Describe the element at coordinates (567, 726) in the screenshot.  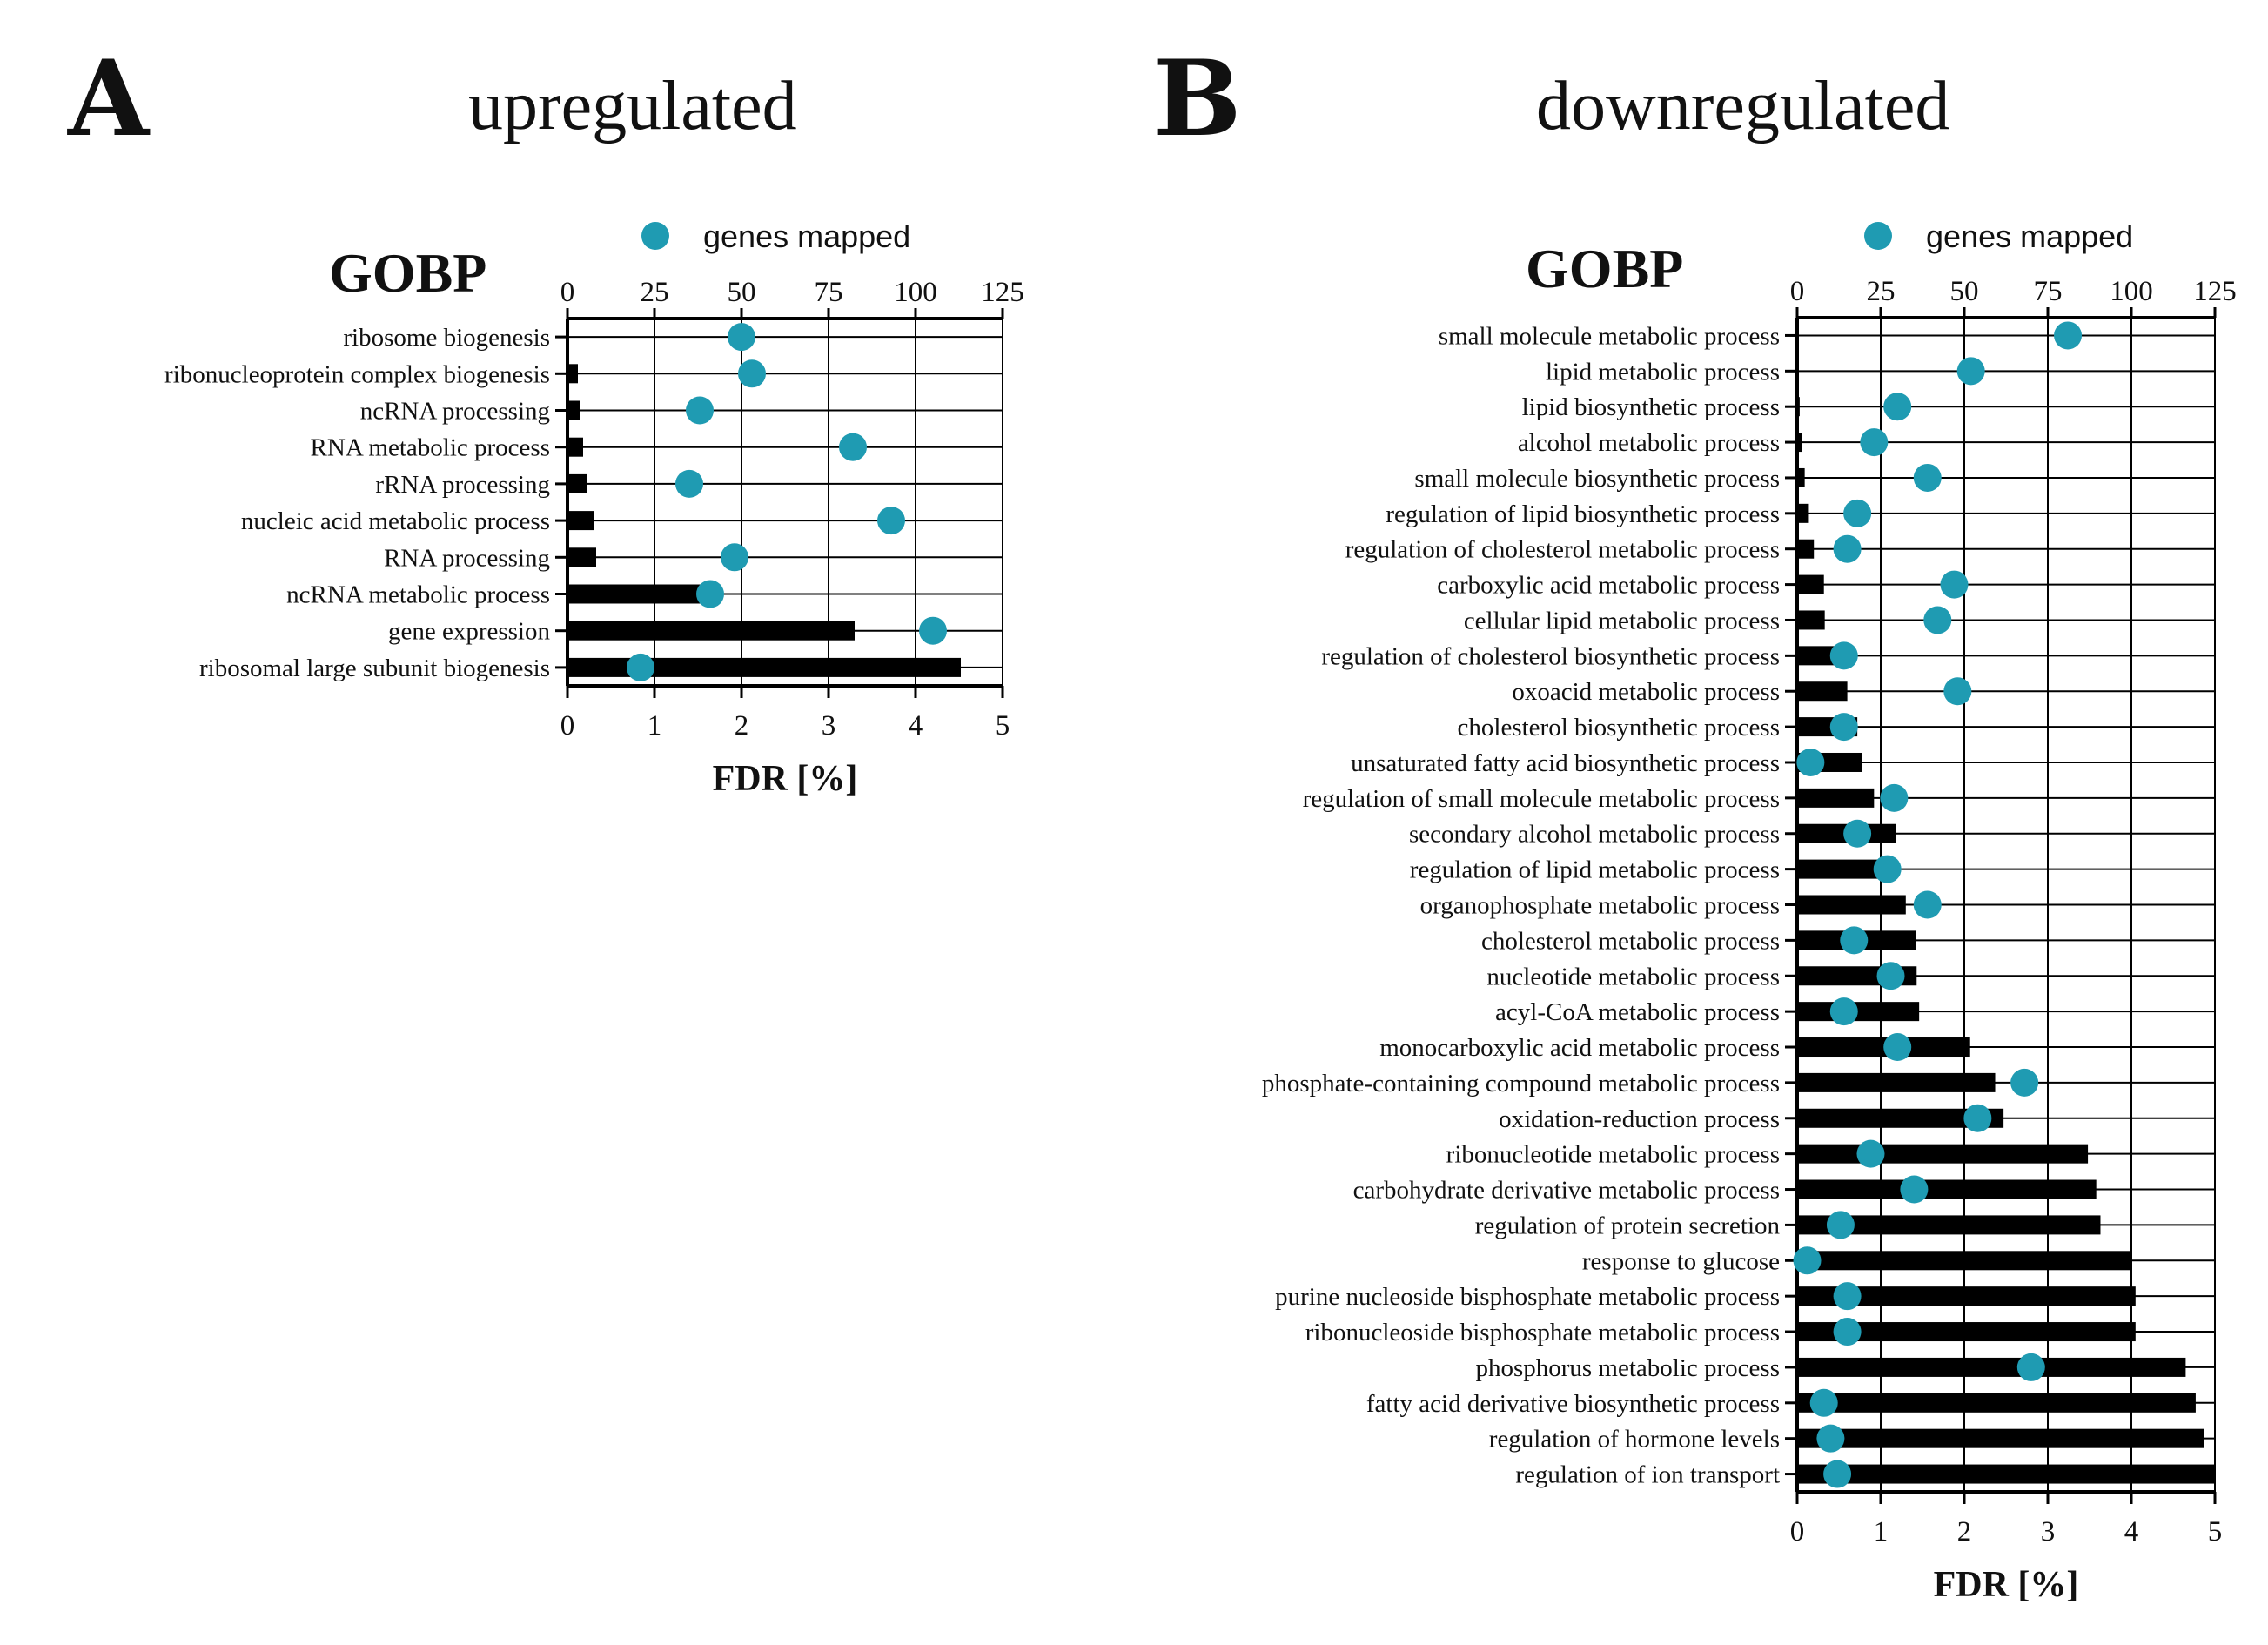
I see `bottom-axis-tick-label: 0` at that location.